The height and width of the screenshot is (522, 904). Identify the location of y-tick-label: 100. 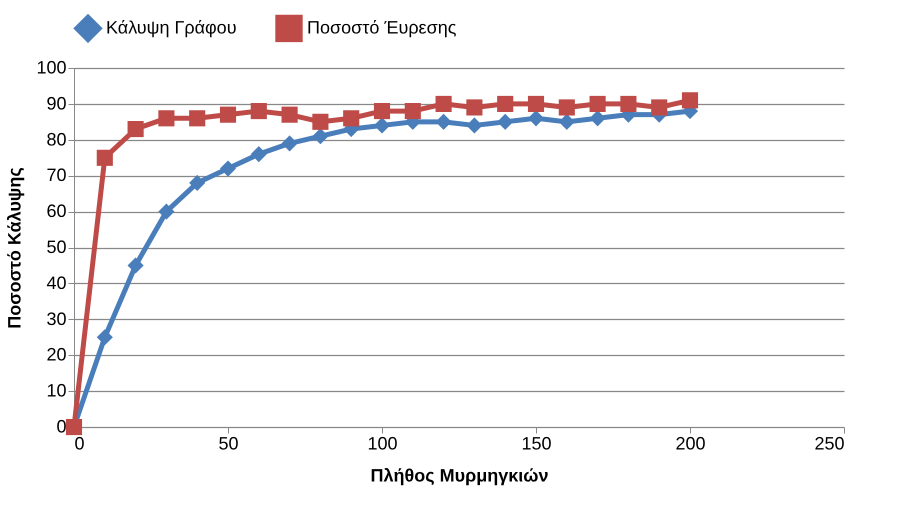
(51, 68).